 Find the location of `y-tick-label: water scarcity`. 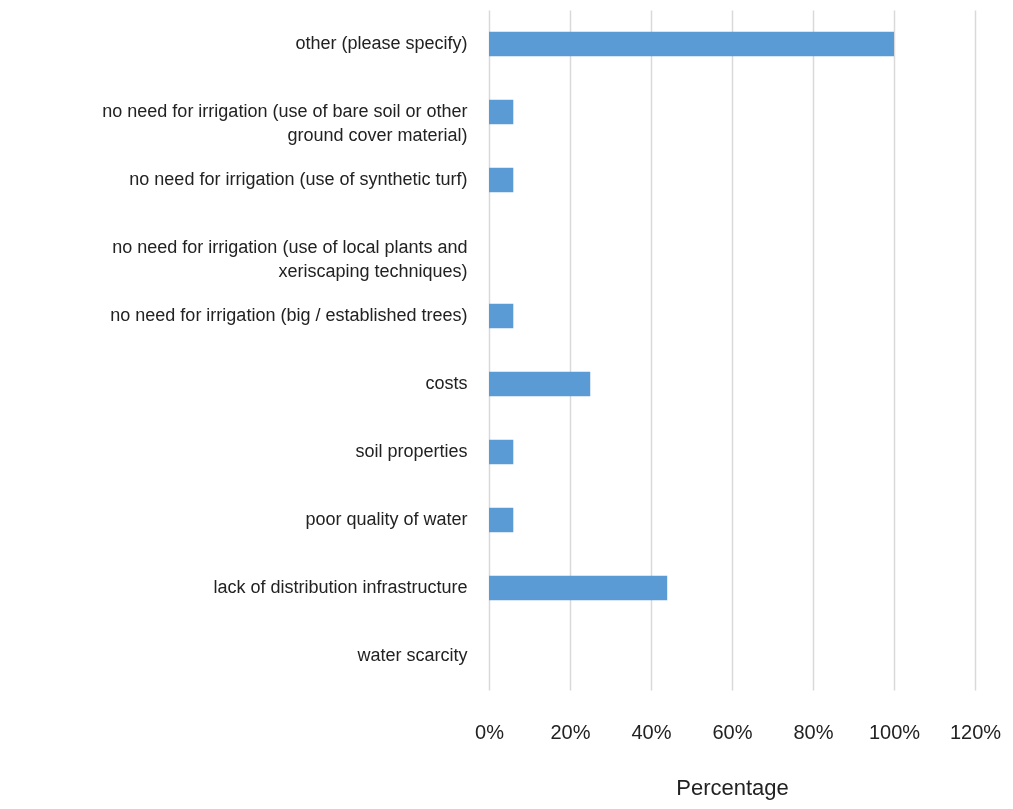

y-tick-label: water scarcity is located at coordinates (412, 655).